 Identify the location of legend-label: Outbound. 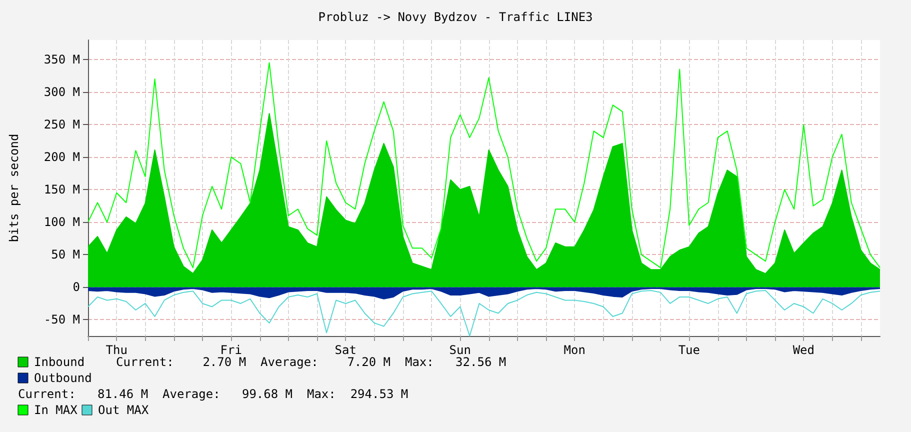
(63, 378).